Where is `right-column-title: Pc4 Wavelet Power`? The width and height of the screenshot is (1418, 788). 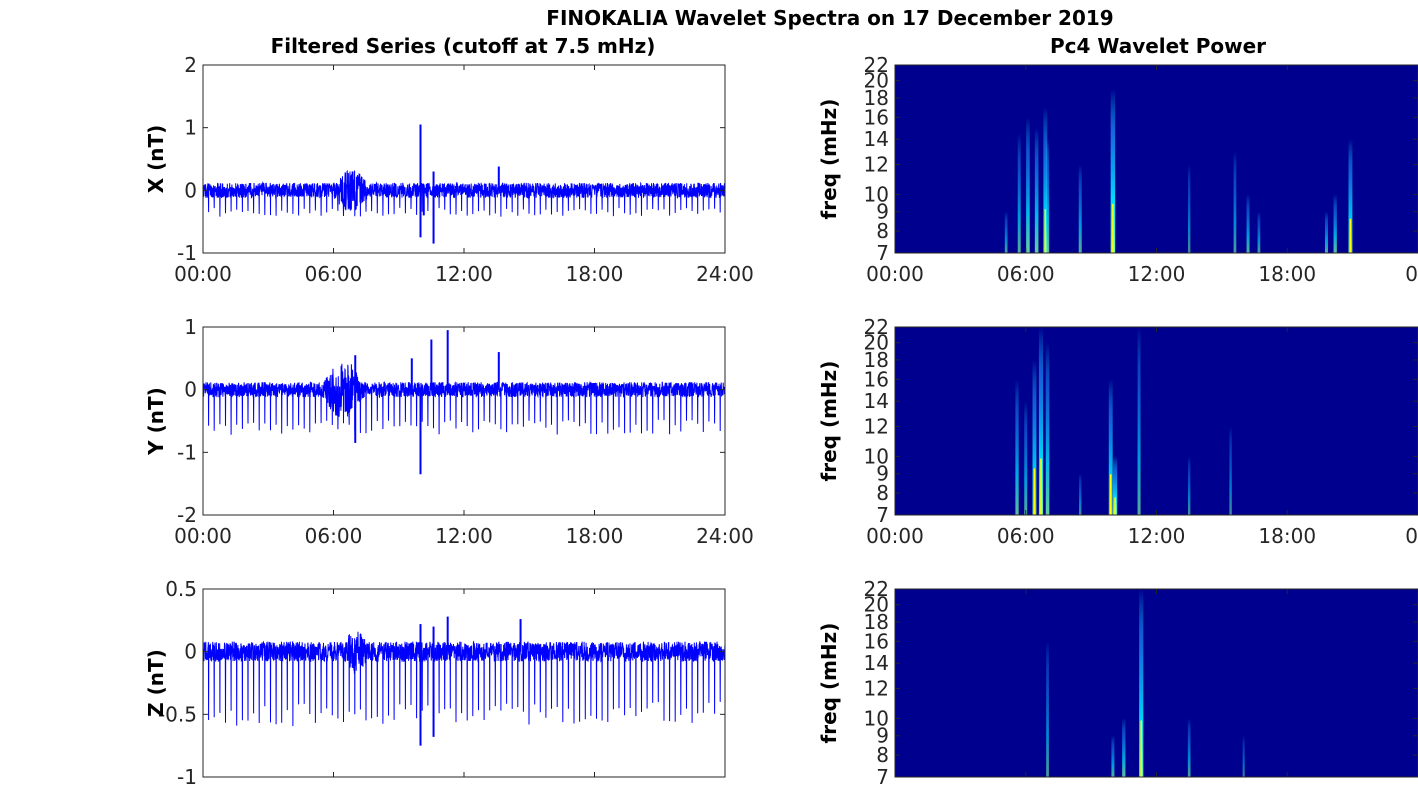
right-column-title: Pc4 Wavelet Power is located at coordinates (1158, 46).